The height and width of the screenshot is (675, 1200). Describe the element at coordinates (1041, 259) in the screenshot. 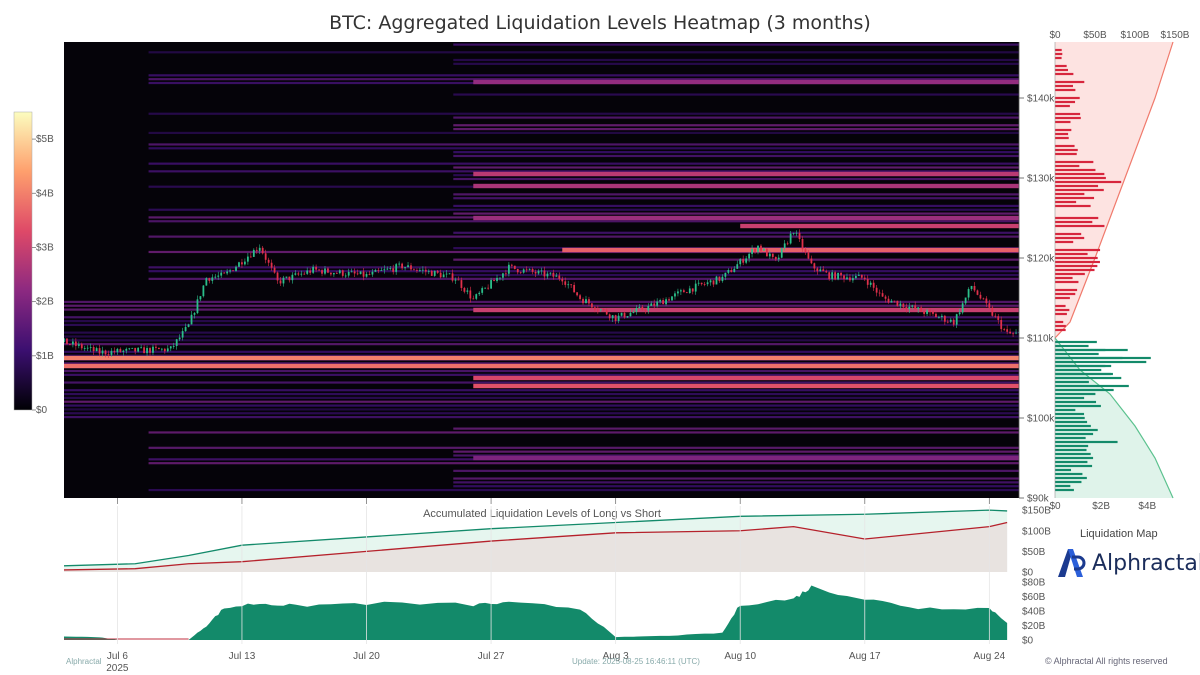

I see `heatmap-y-tick-label: $120k` at that location.